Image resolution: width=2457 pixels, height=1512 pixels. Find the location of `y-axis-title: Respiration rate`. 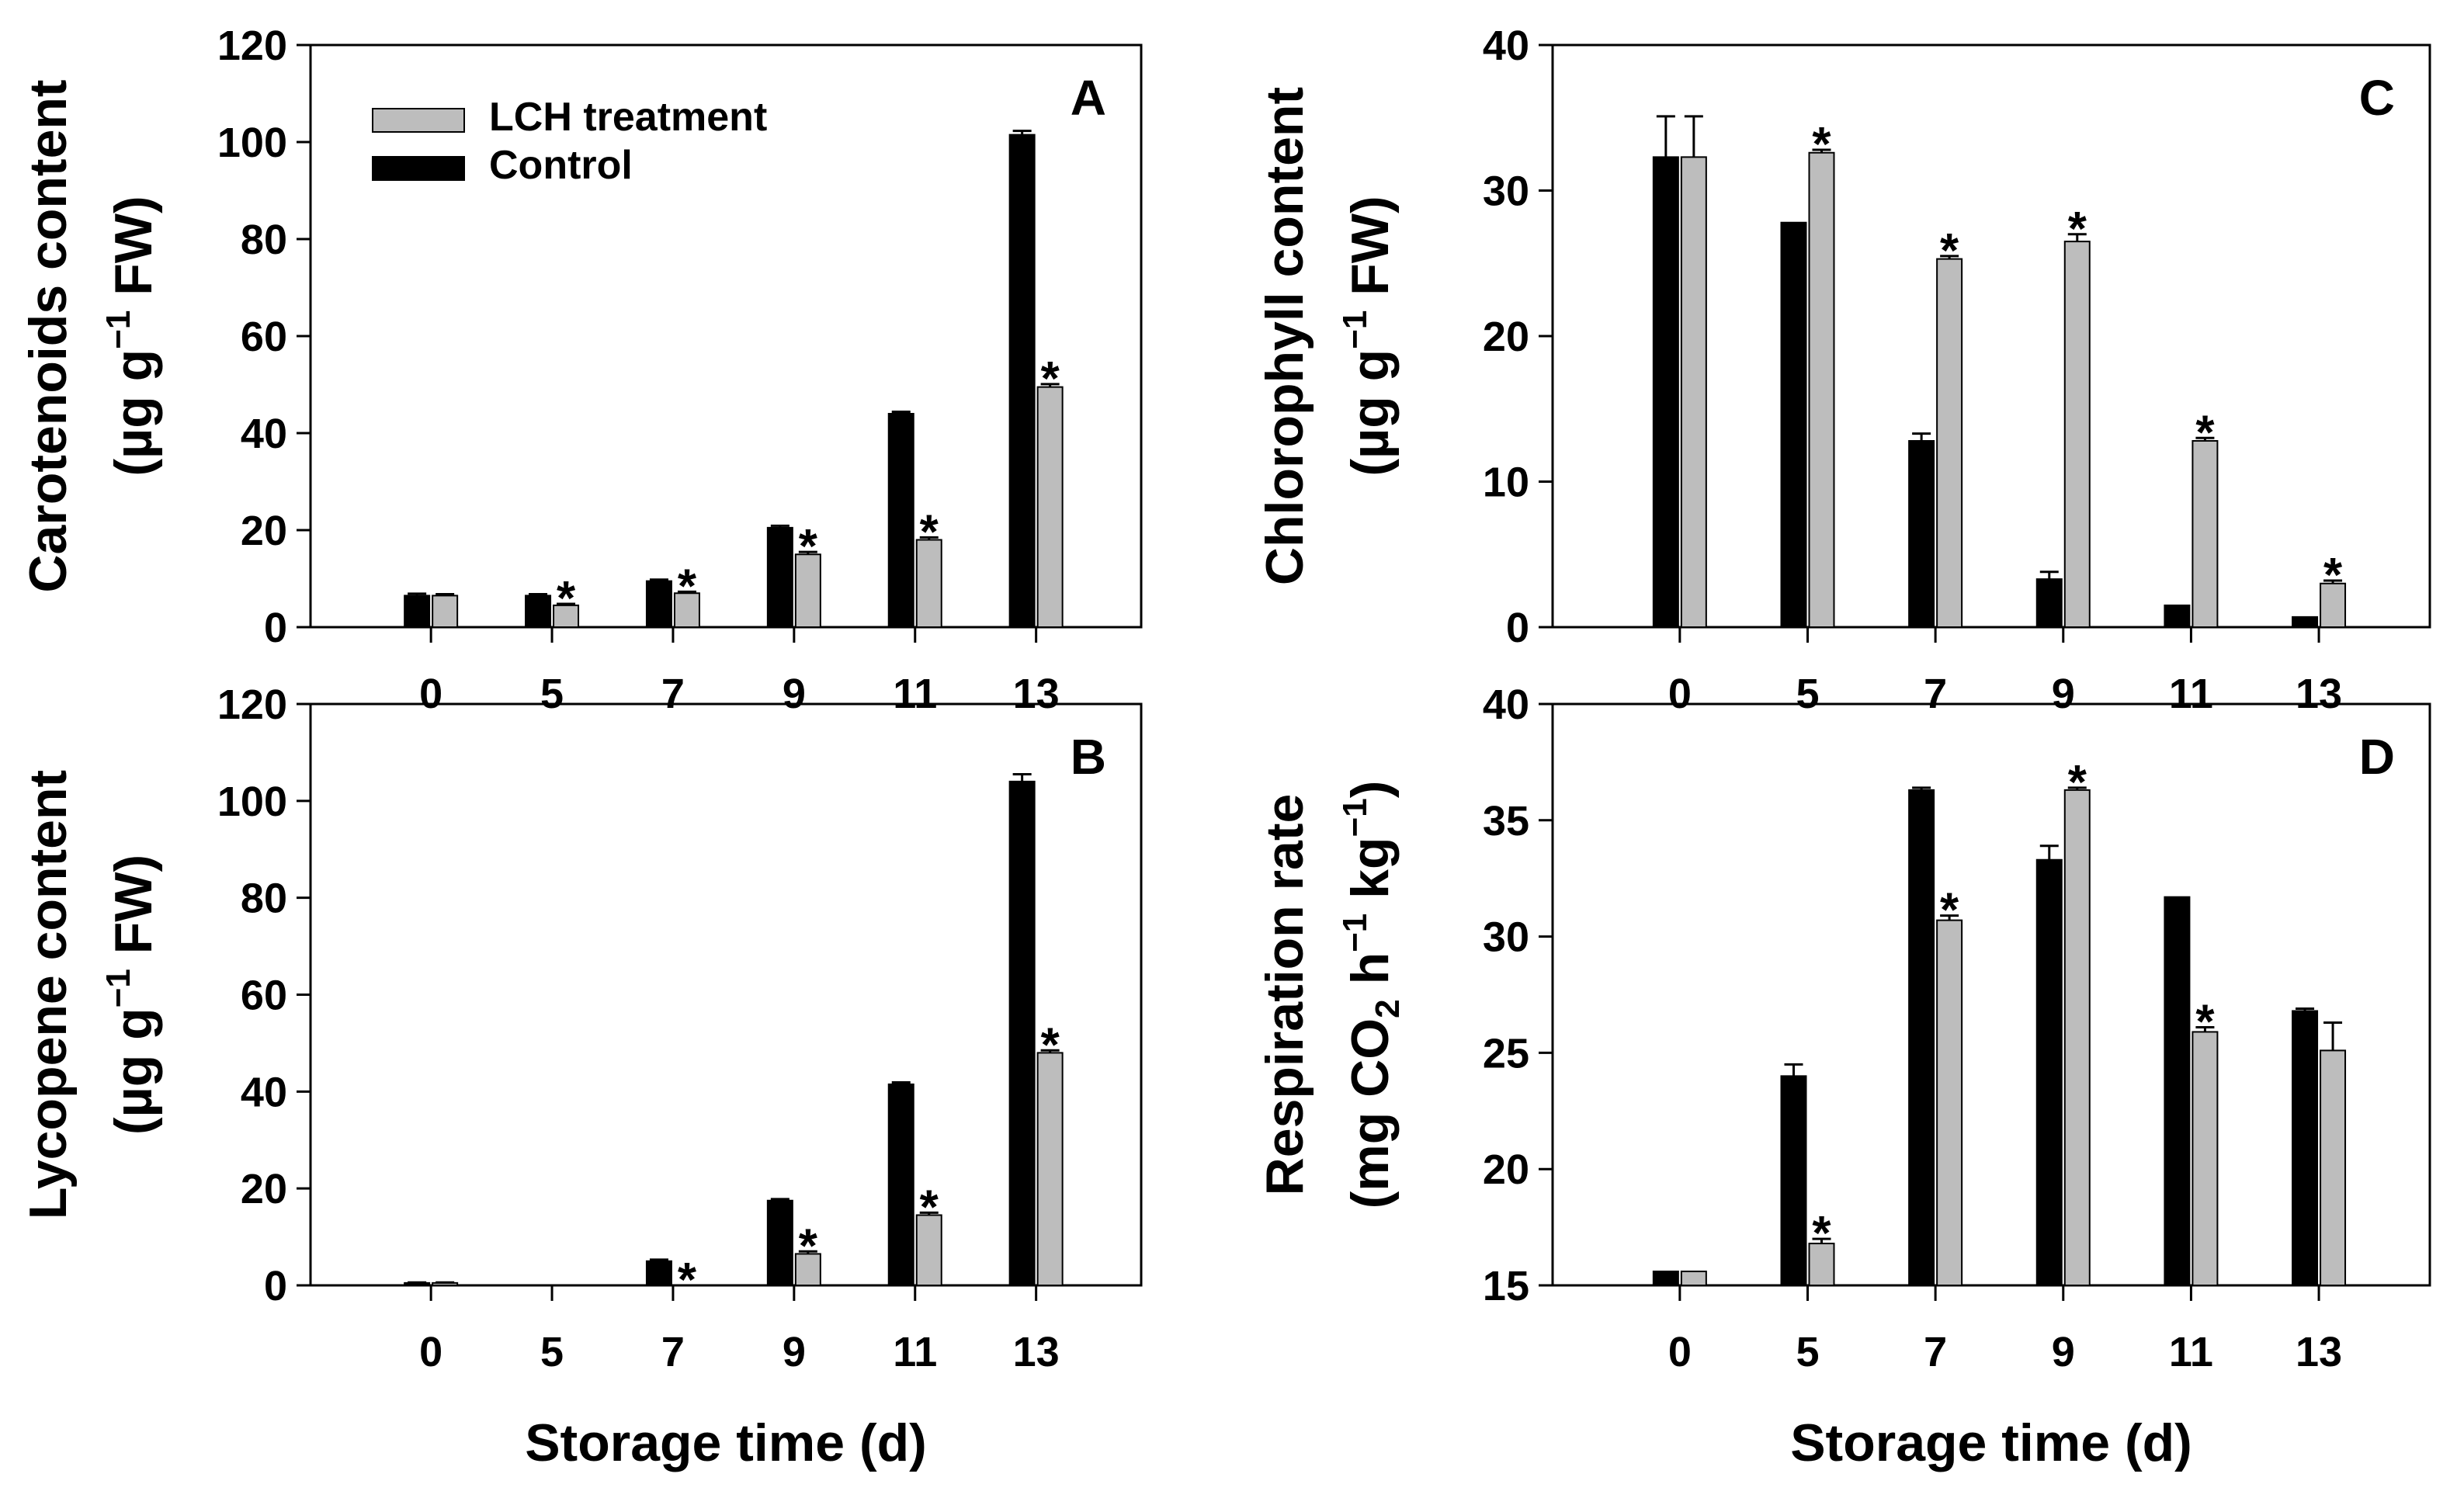

y-axis-title: Respiration rate is located at coordinates (1284, 995).